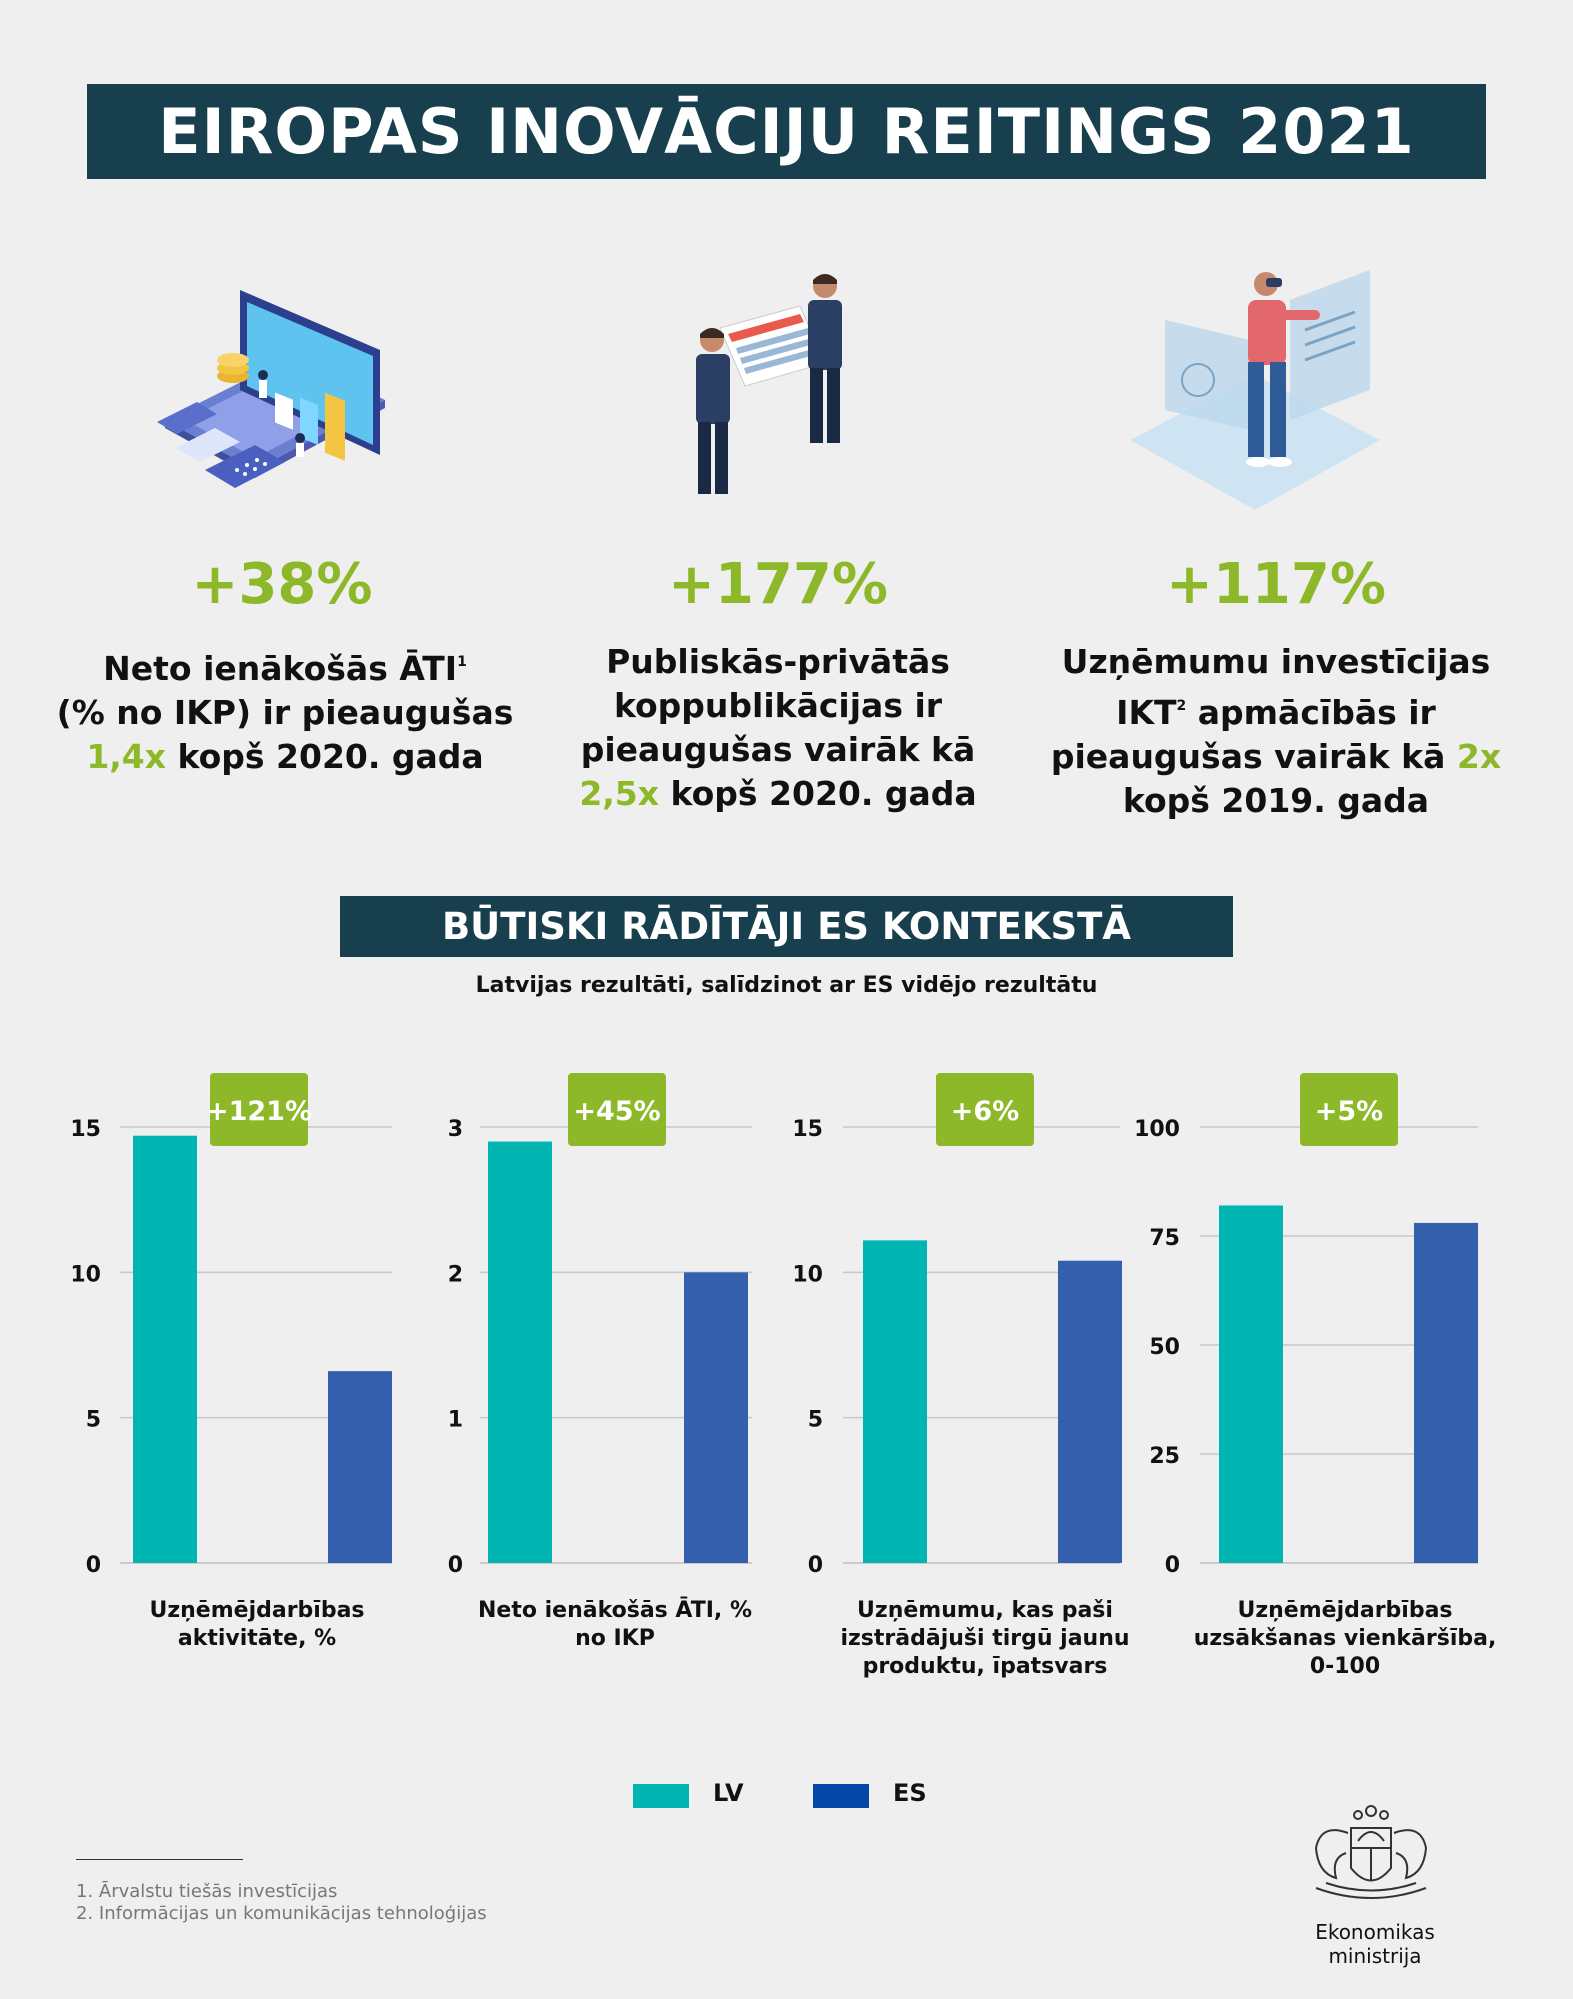 The width and height of the screenshot is (1573, 1999). I want to click on y-tick-label: 2, so click(455, 1274).